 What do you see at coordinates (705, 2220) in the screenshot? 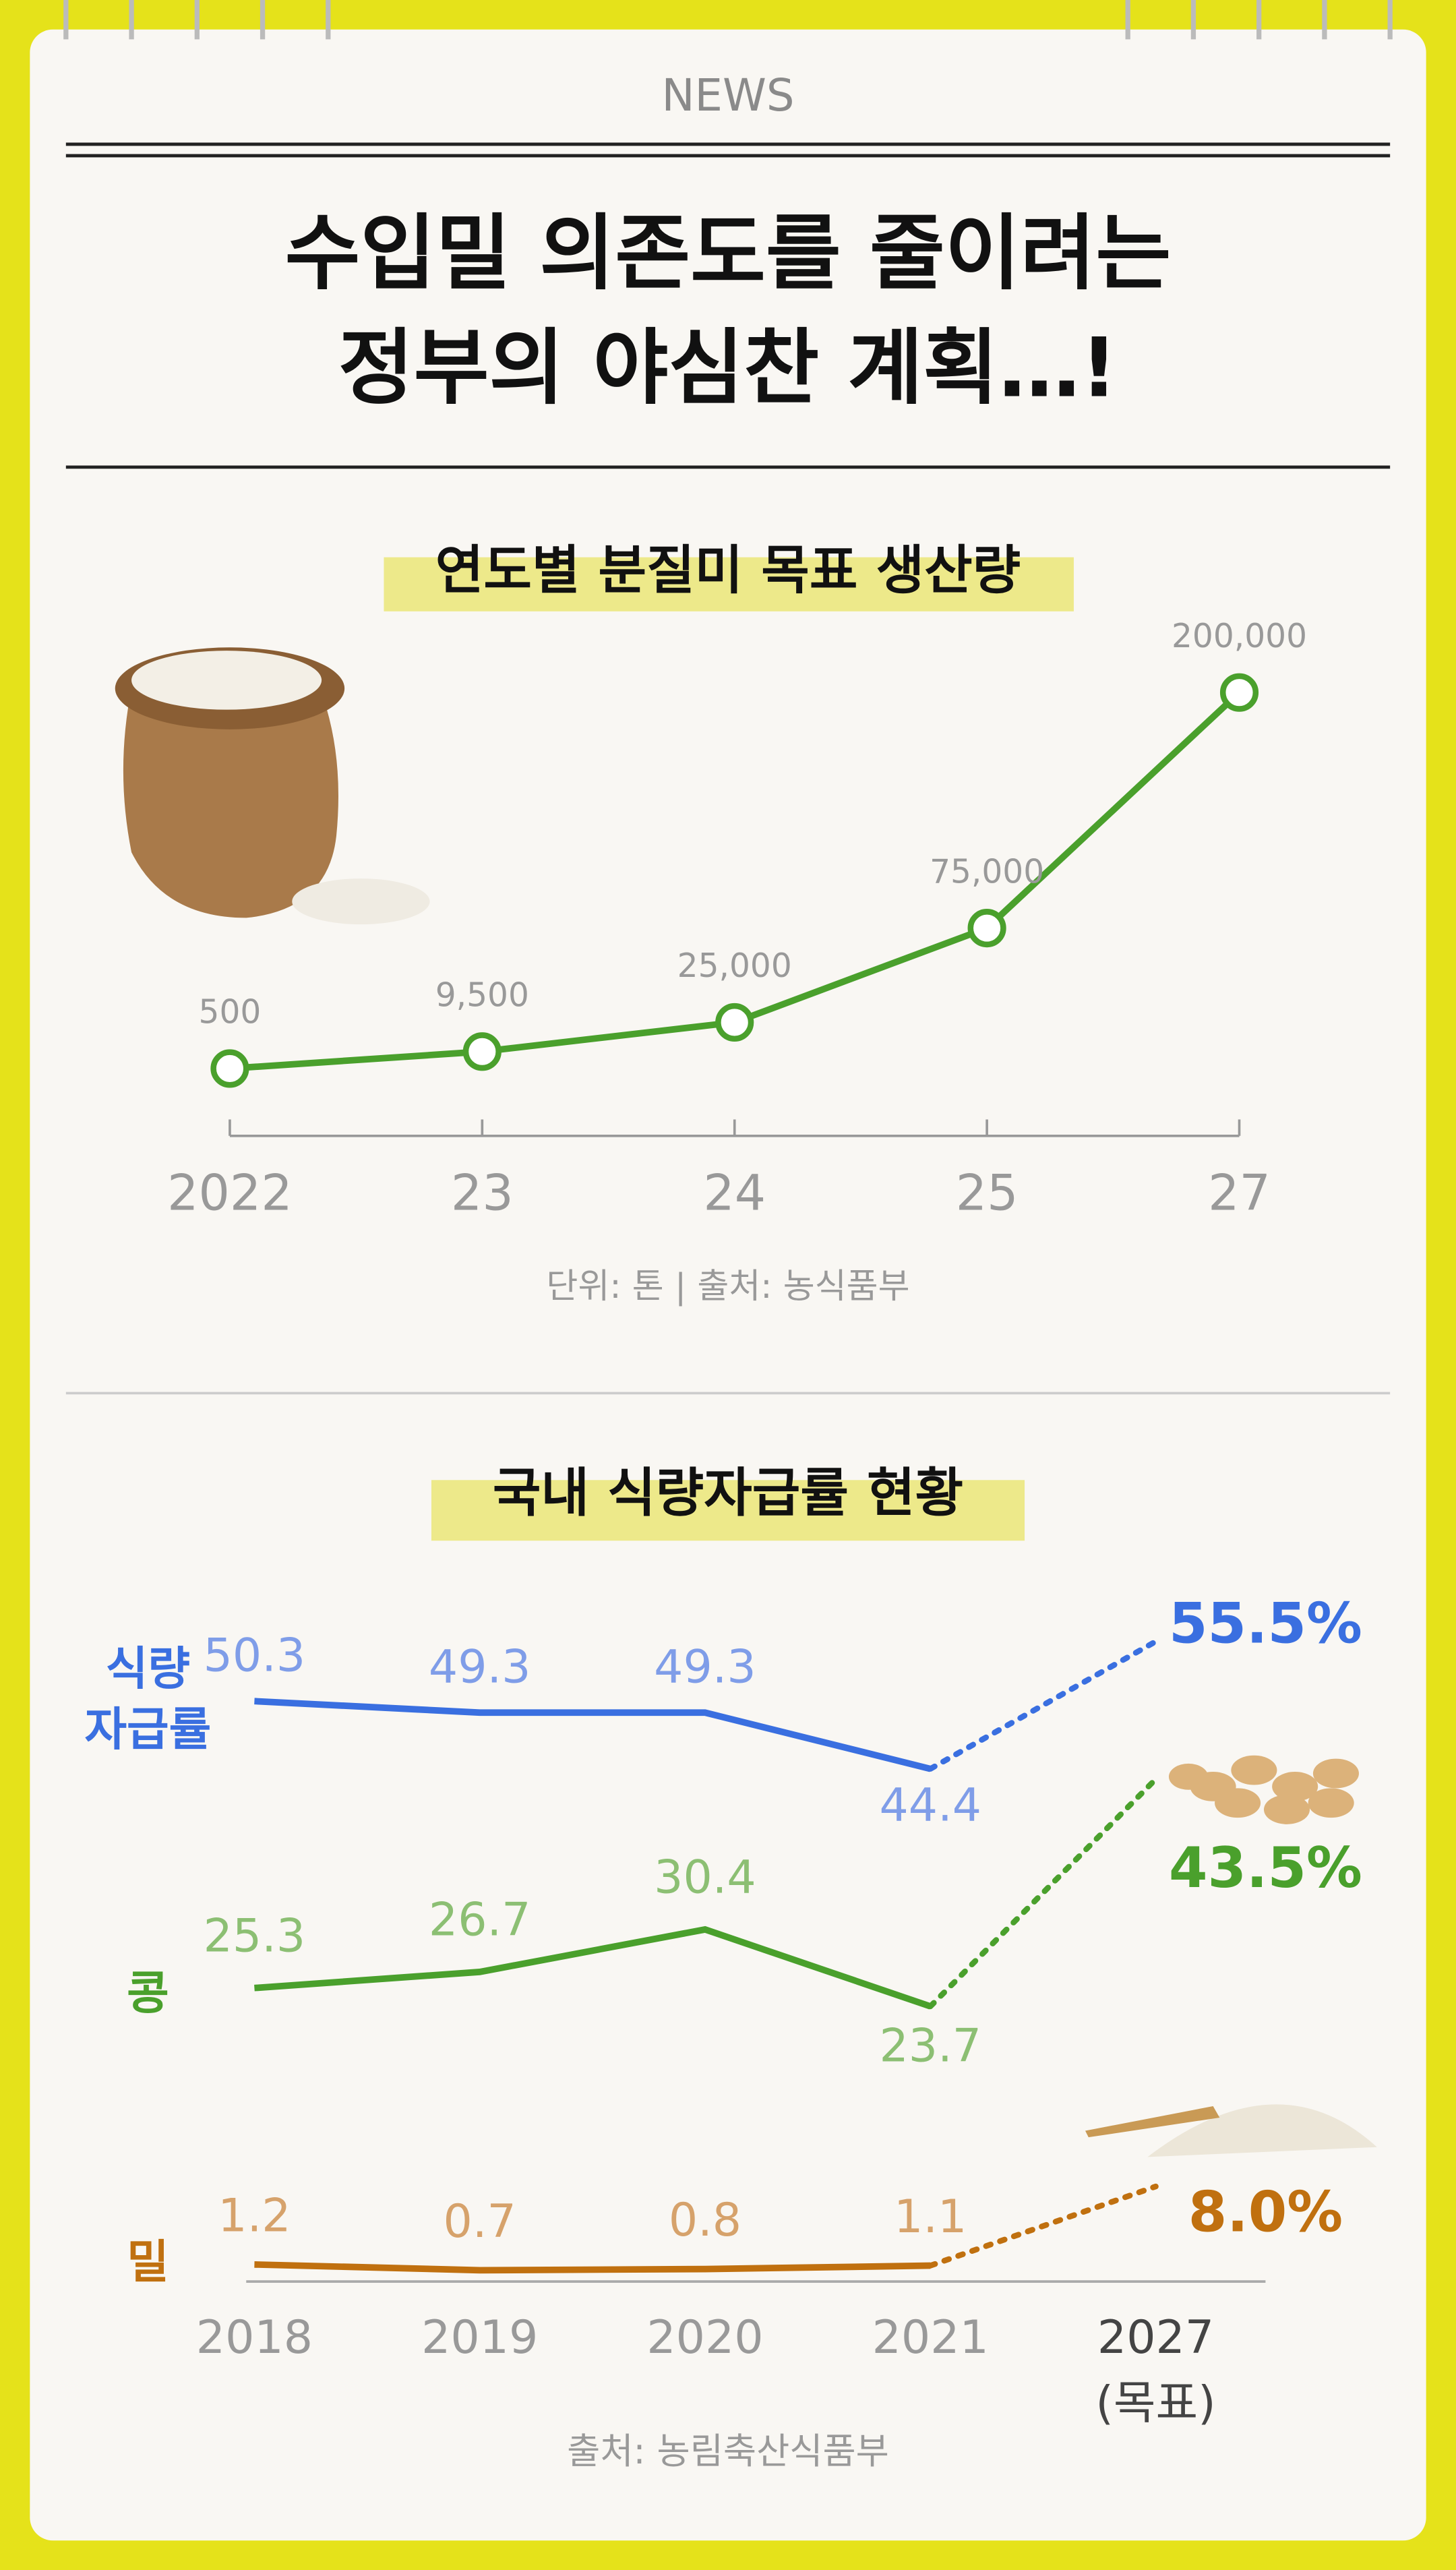
I see `value-label: 0.8` at bounding box center [705, 2220].